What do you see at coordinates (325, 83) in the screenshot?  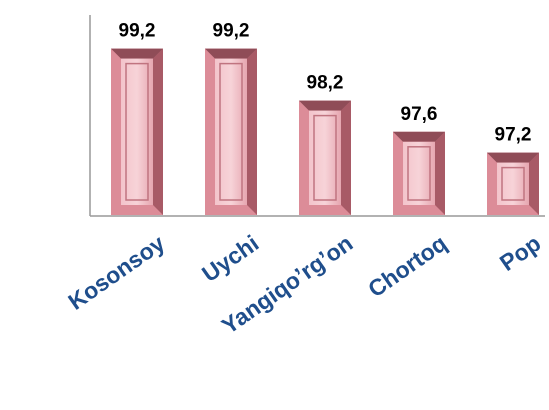 I see `value-label: 98,2` at bounding box center [325, 83].